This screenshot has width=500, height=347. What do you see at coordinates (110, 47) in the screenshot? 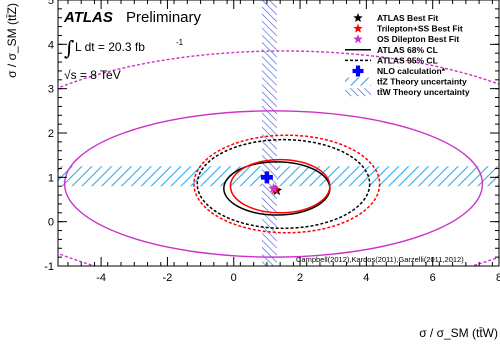
I see `lumi-text: L dt = 20.3 fb` at bounding box center [110, 47].